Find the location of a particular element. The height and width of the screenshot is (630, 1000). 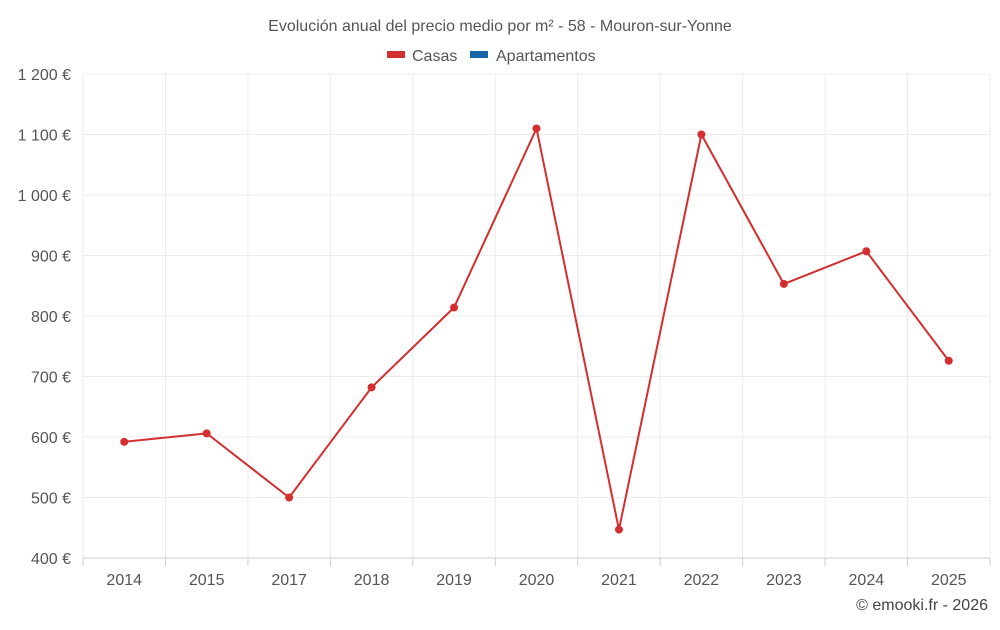

x-tick-label: 2014 is located at coordinates (124, 580).